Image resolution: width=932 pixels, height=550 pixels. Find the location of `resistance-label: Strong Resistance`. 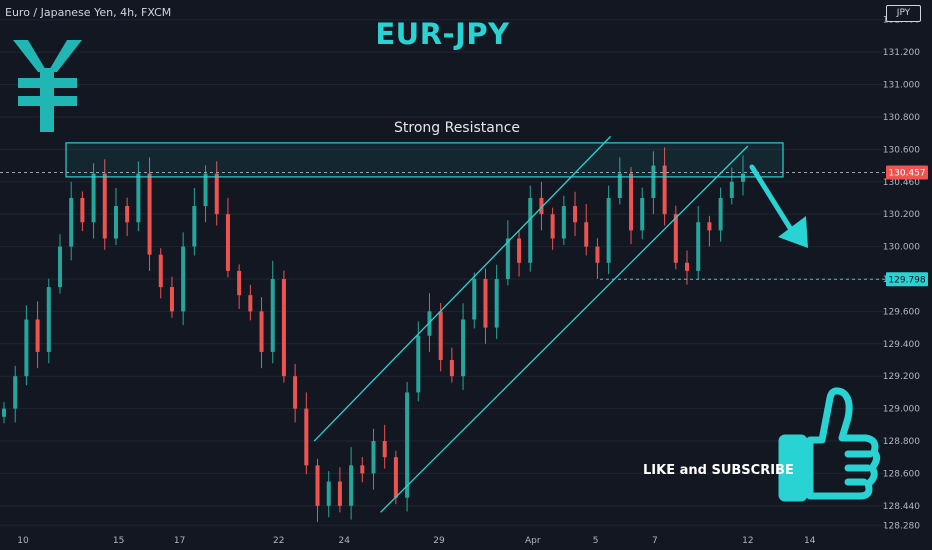

resistance-label: Strong Resistance is located at coordinates (457, 128).